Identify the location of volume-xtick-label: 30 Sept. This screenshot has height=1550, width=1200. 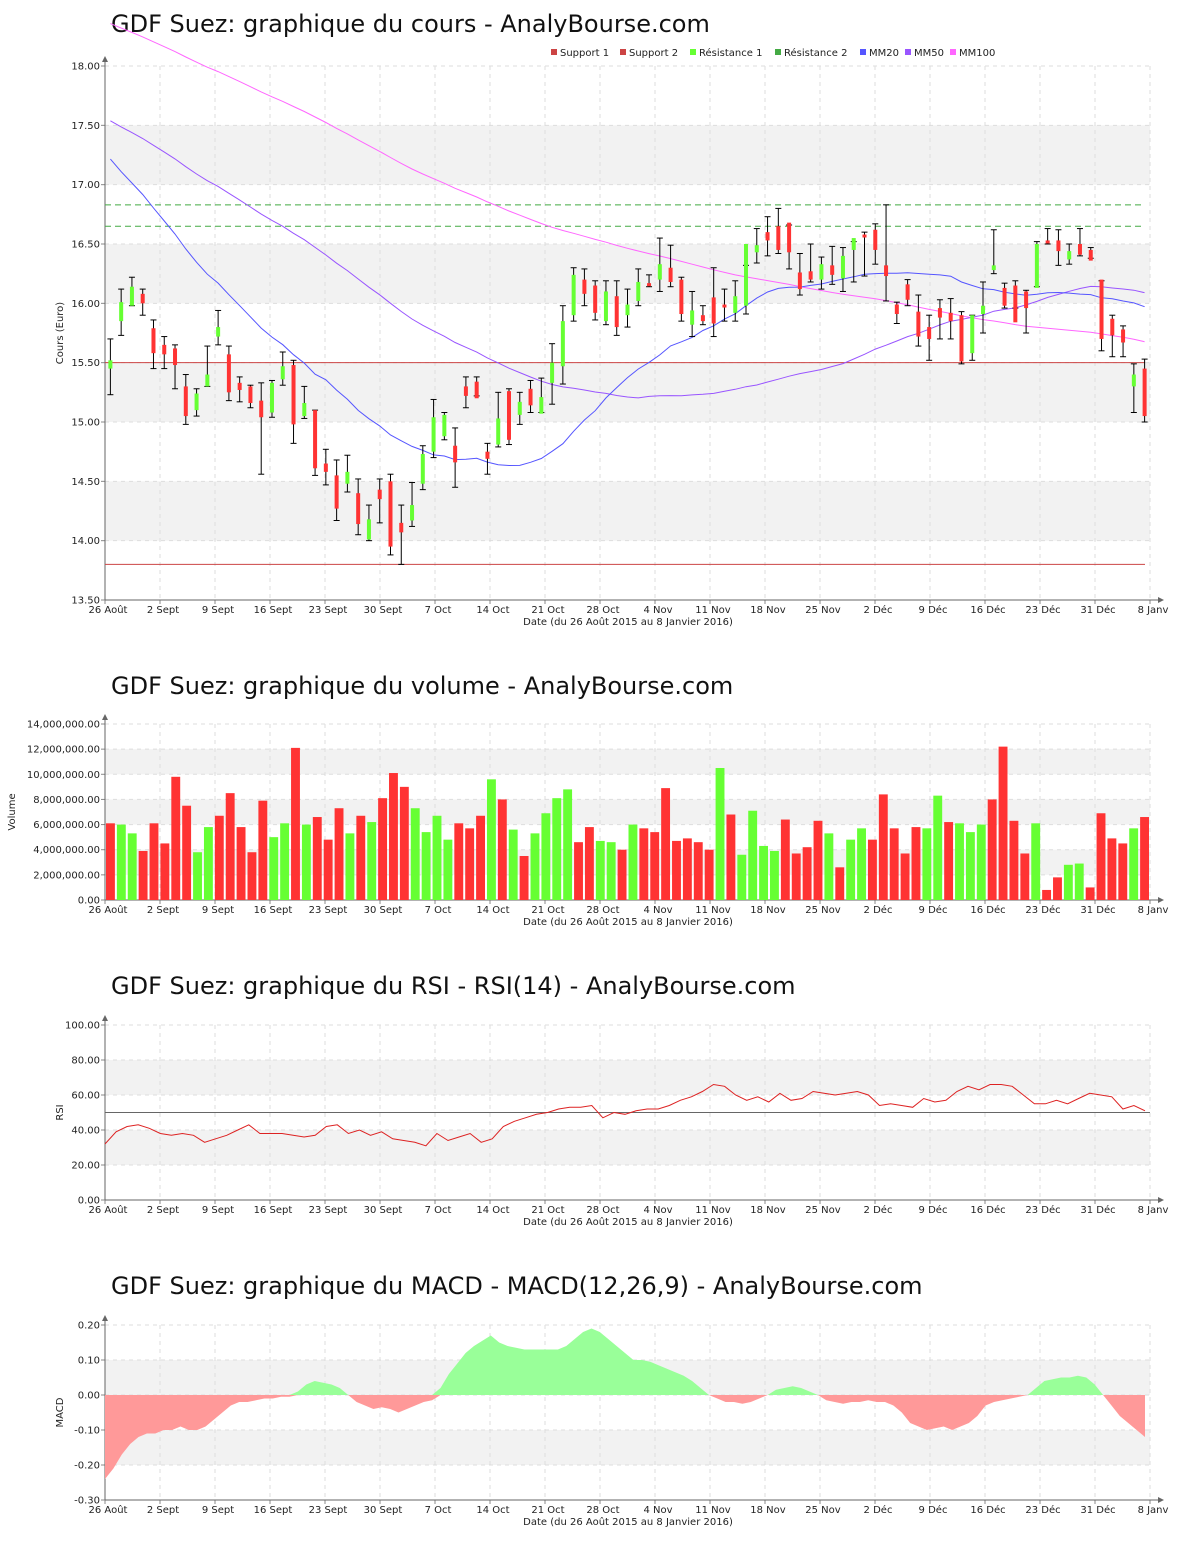
(383, 910).